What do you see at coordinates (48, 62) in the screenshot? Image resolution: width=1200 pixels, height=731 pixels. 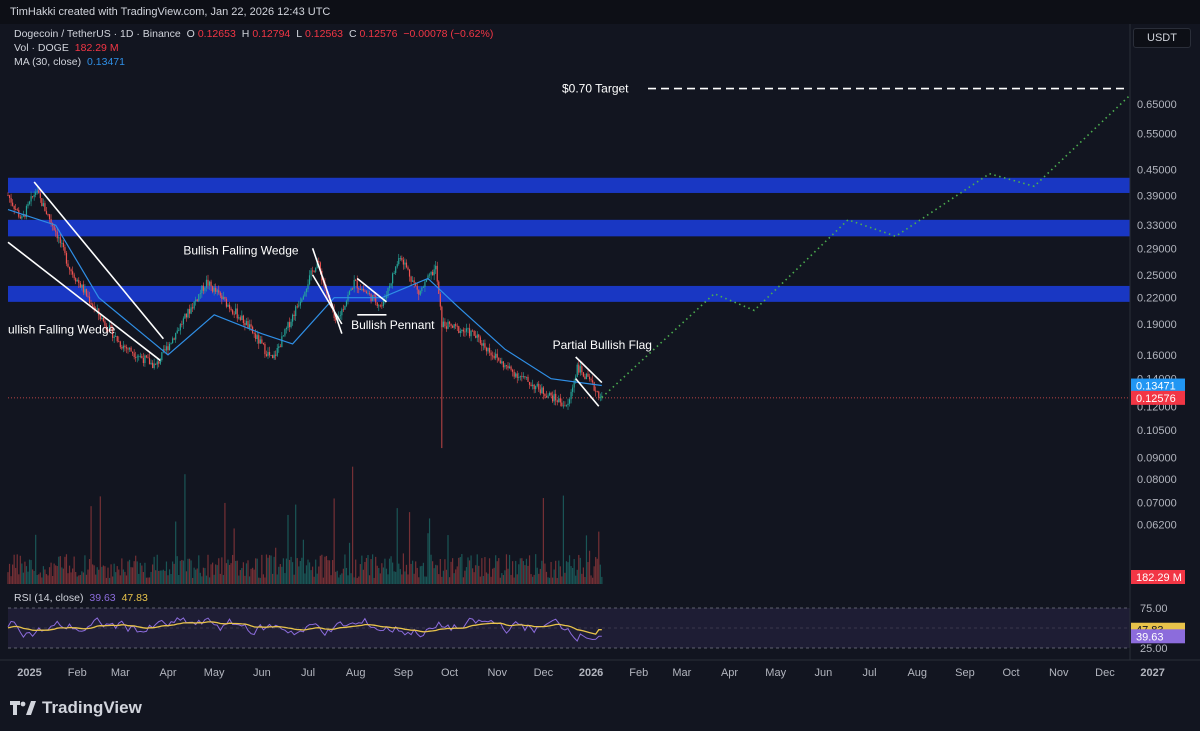 I see `legend-ma-label: MA (30, close)` at bounding box center [48, 62].